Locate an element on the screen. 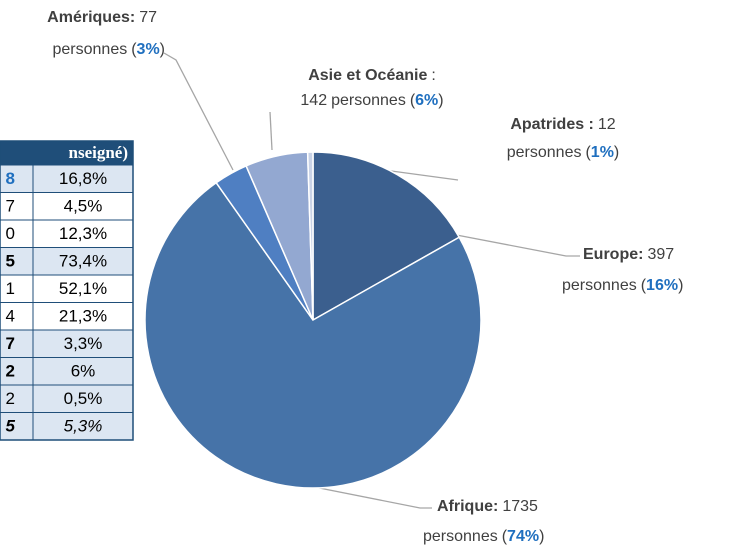  slice-label: Apatrides :12 is located at coordinates (562, 124).